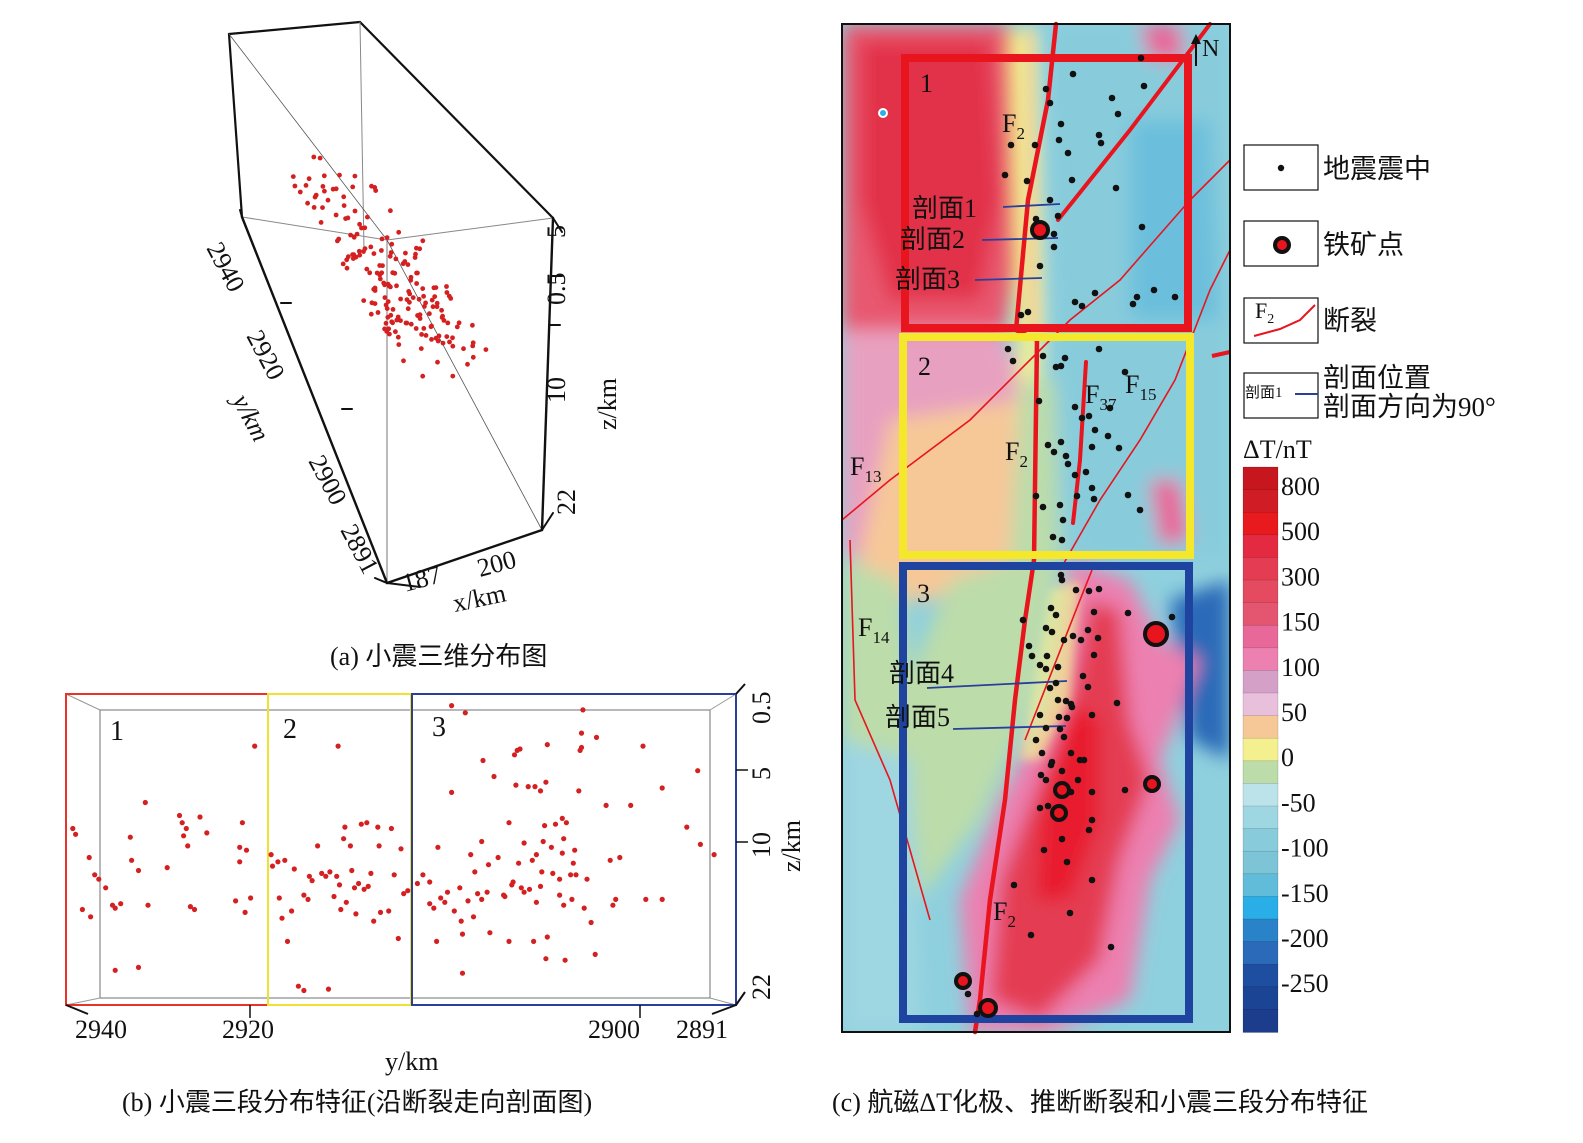 The height and width of the screenshot is (1143, 1583). I want to click on profile-label-1: 剖面1, so click(944, 208).